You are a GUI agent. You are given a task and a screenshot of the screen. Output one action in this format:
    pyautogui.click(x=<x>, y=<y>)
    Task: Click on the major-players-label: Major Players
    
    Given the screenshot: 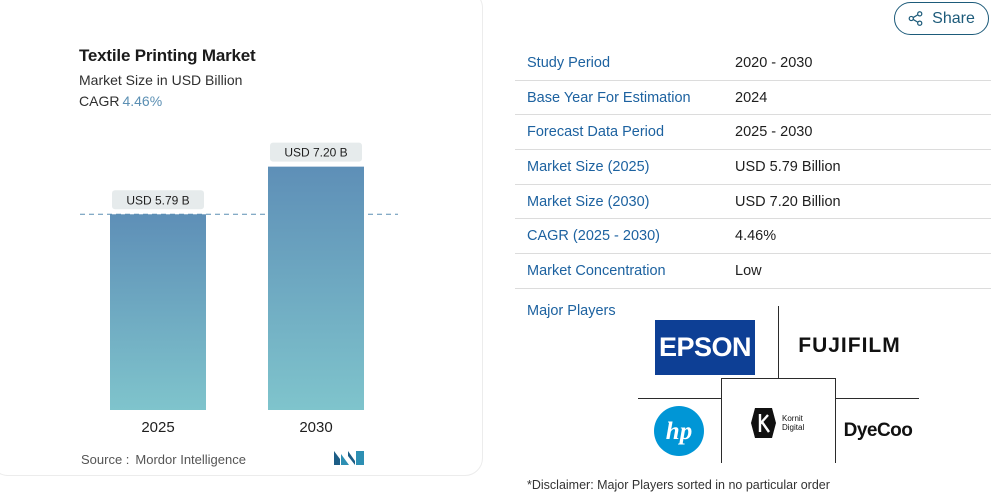 What is the action you would take?
    pyautogui.click(x=571, y=311)
    